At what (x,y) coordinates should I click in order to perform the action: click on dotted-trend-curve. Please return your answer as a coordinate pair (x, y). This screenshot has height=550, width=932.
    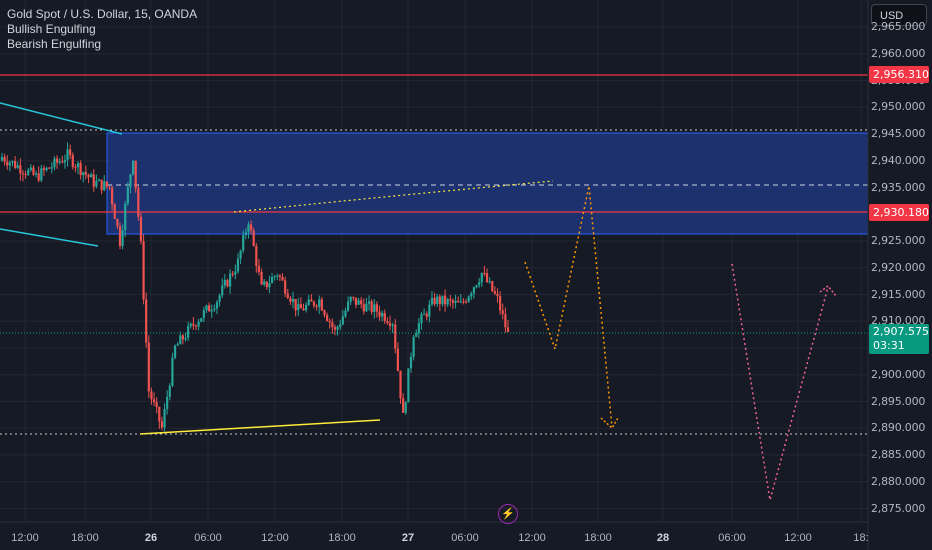
    Looking at the image, I should click on (393, 196).